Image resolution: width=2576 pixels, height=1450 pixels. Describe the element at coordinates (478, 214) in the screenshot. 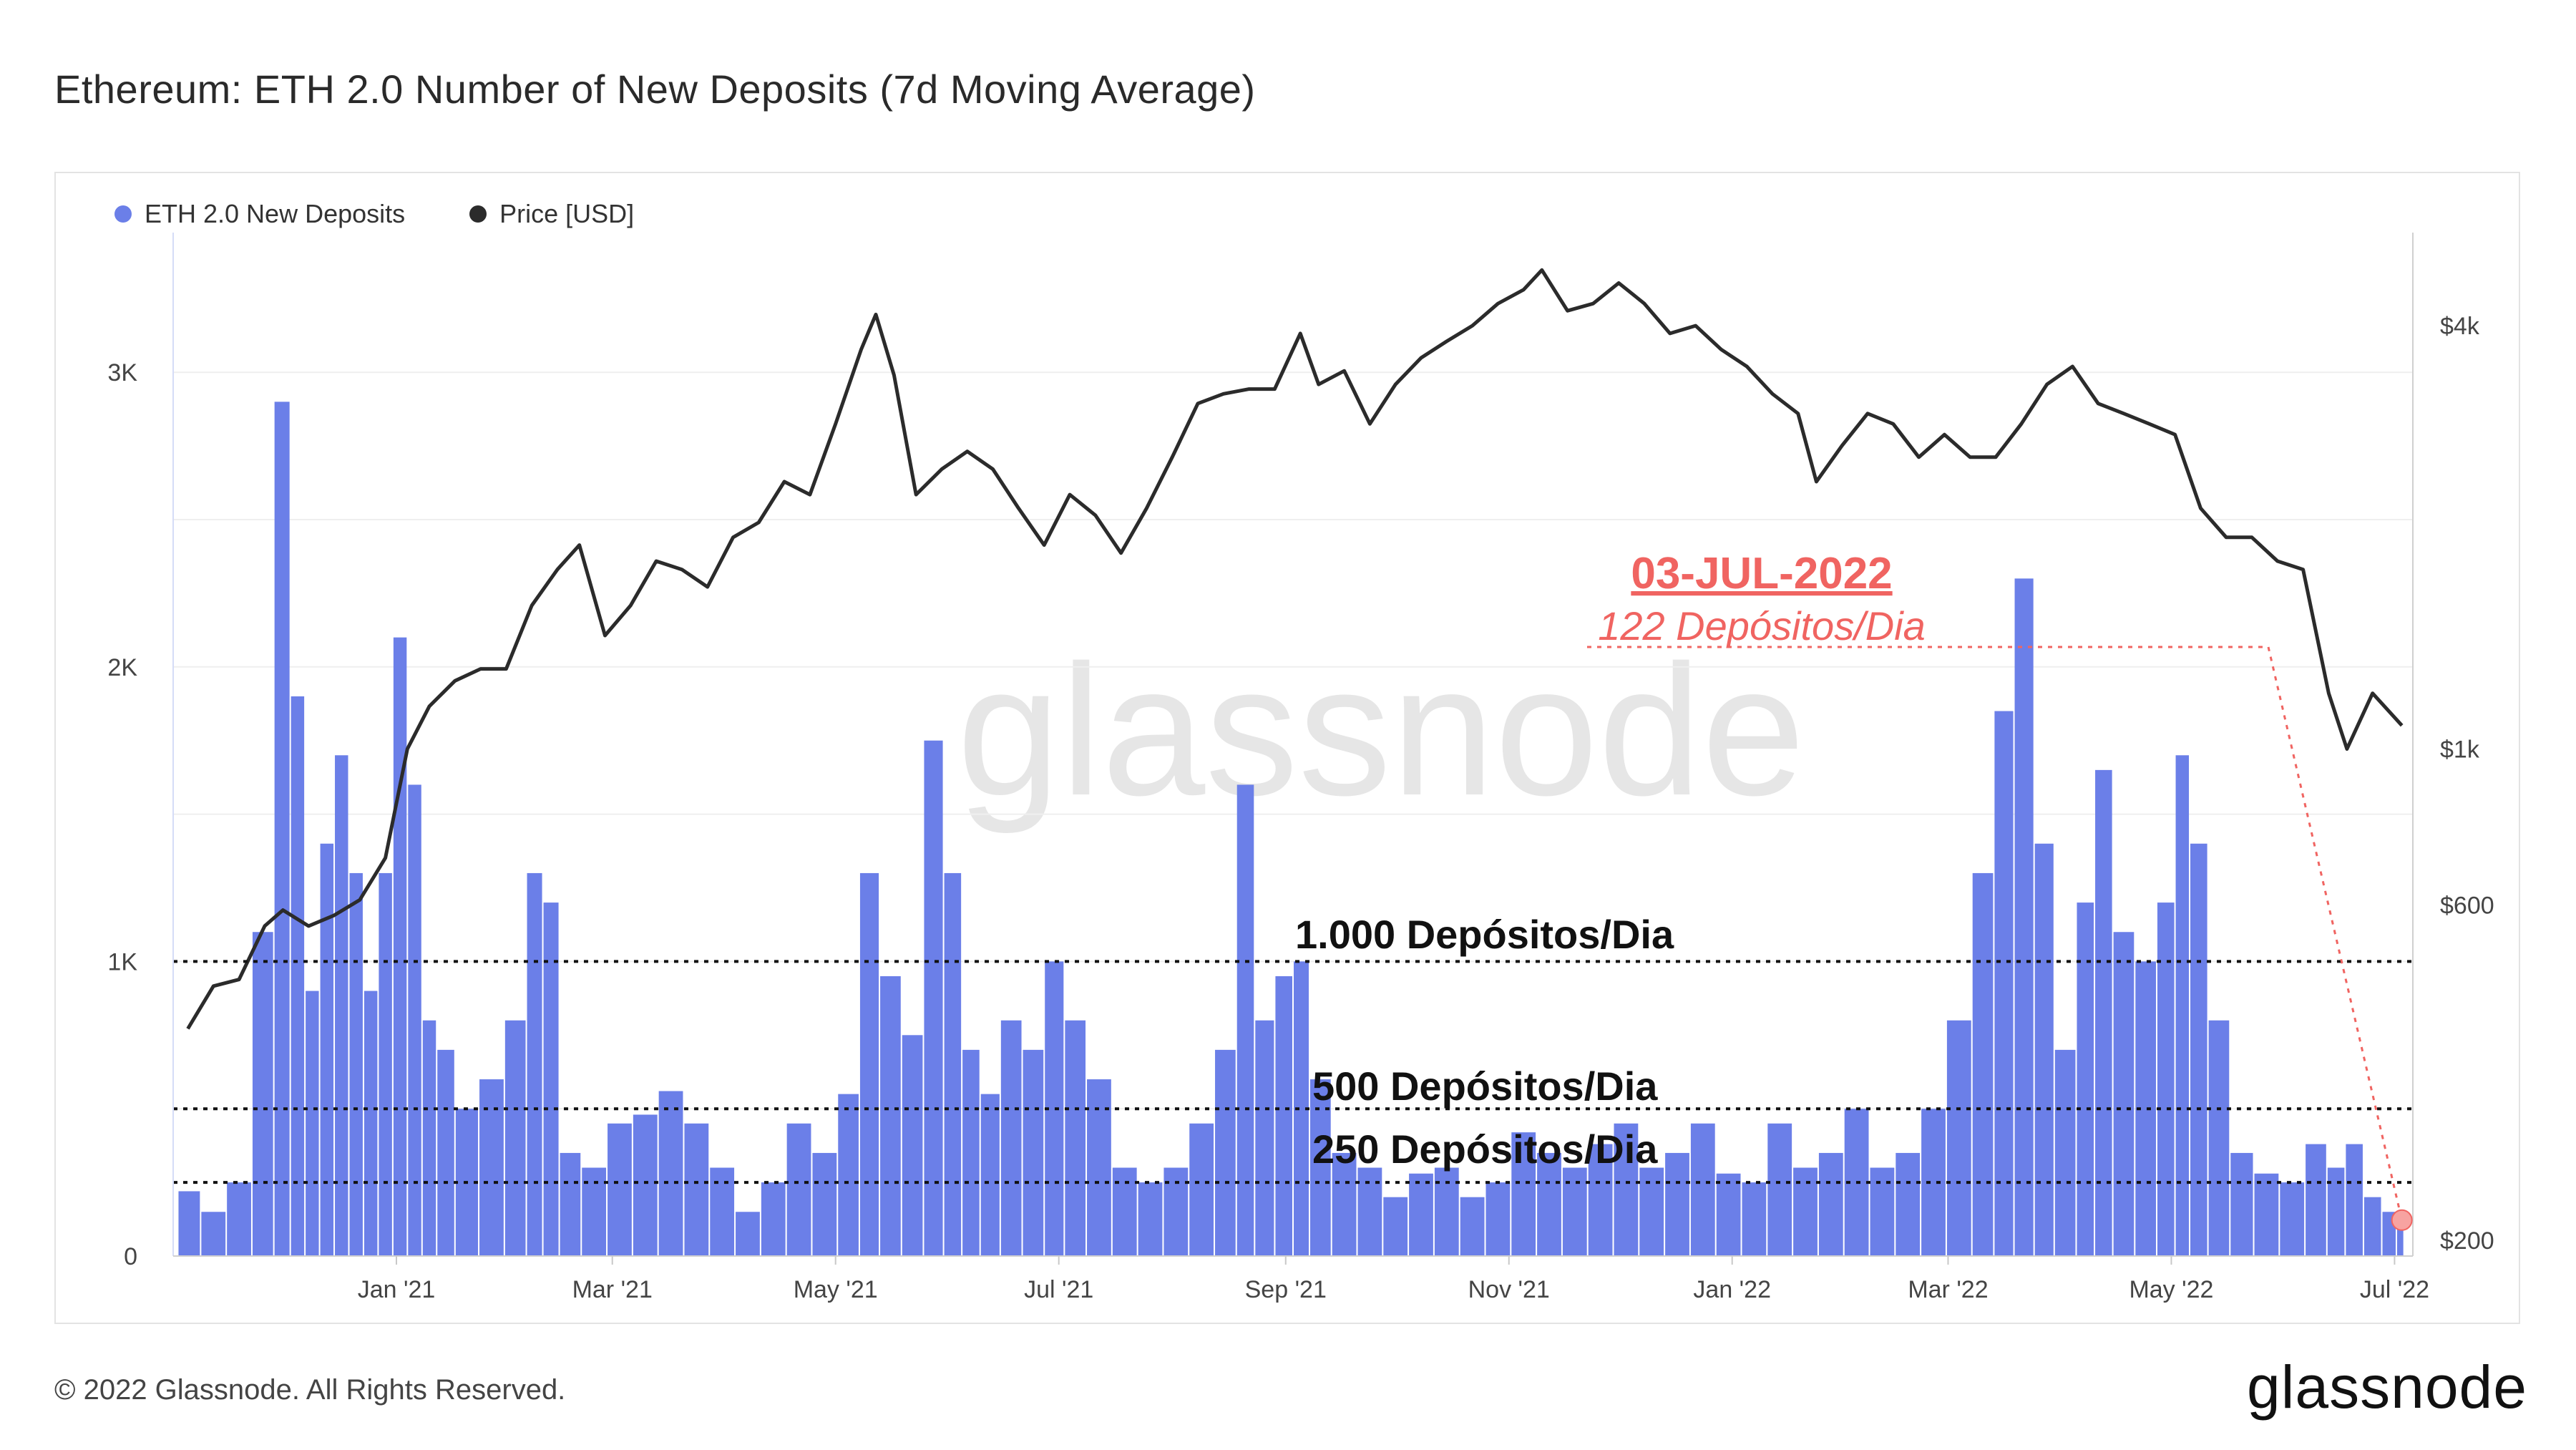

I see `legend-dot-price` at that location.